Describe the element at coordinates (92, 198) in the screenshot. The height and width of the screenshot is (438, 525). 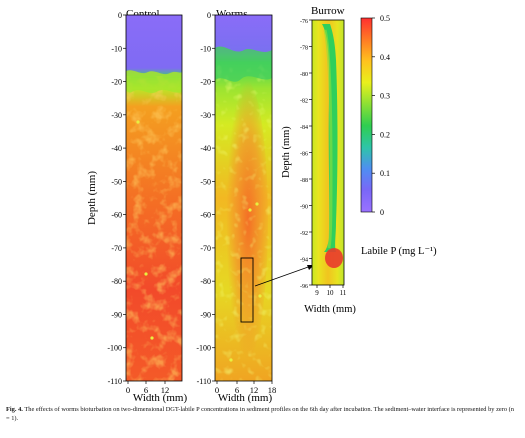
I see `control-ylabel: Depth (mm)` at that location.